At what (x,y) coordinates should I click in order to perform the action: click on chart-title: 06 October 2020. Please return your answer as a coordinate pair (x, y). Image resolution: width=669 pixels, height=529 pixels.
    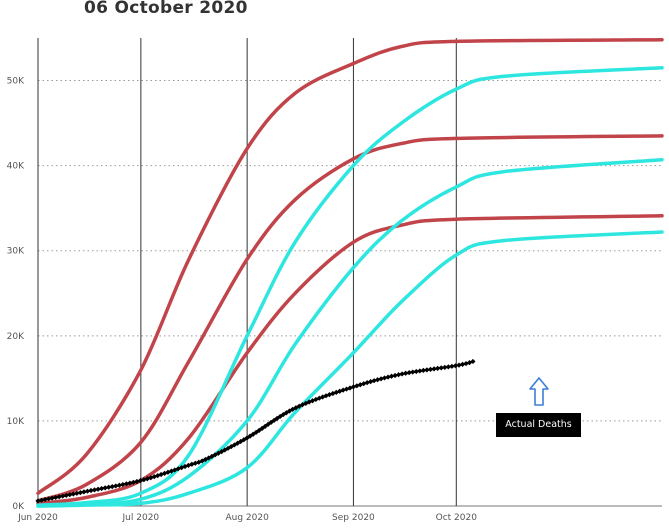
    Looking at the image, I should click on (166, 9).